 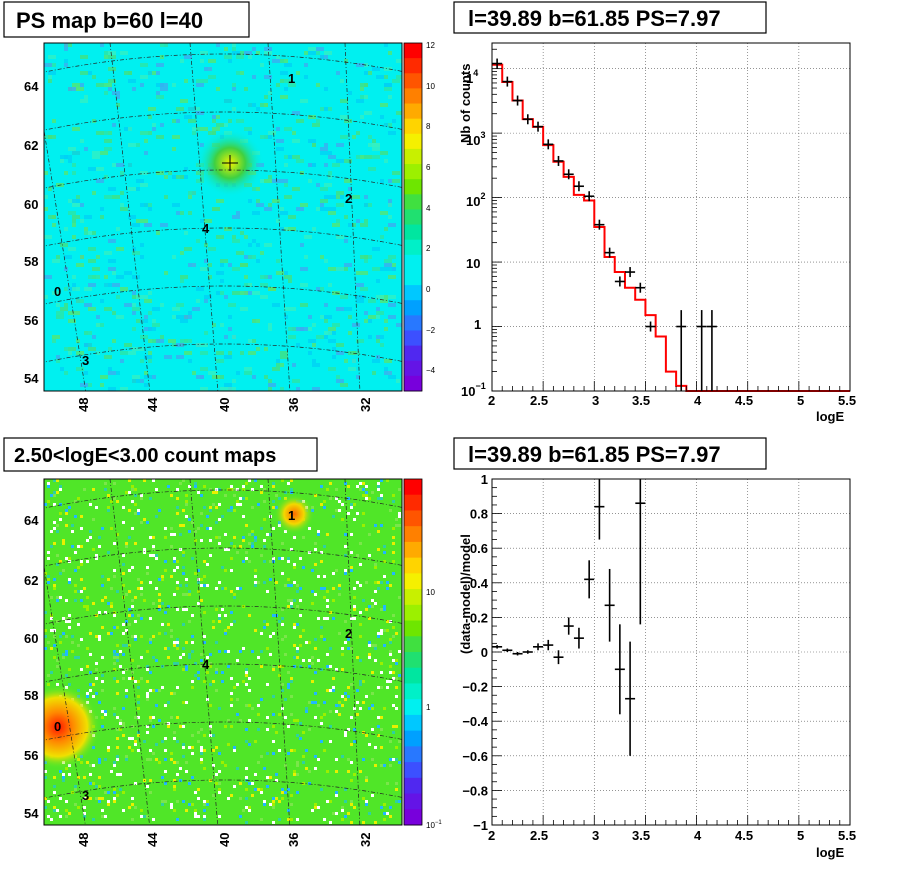 I want to click on spectrum-title-box, so click(x=610, y=17).